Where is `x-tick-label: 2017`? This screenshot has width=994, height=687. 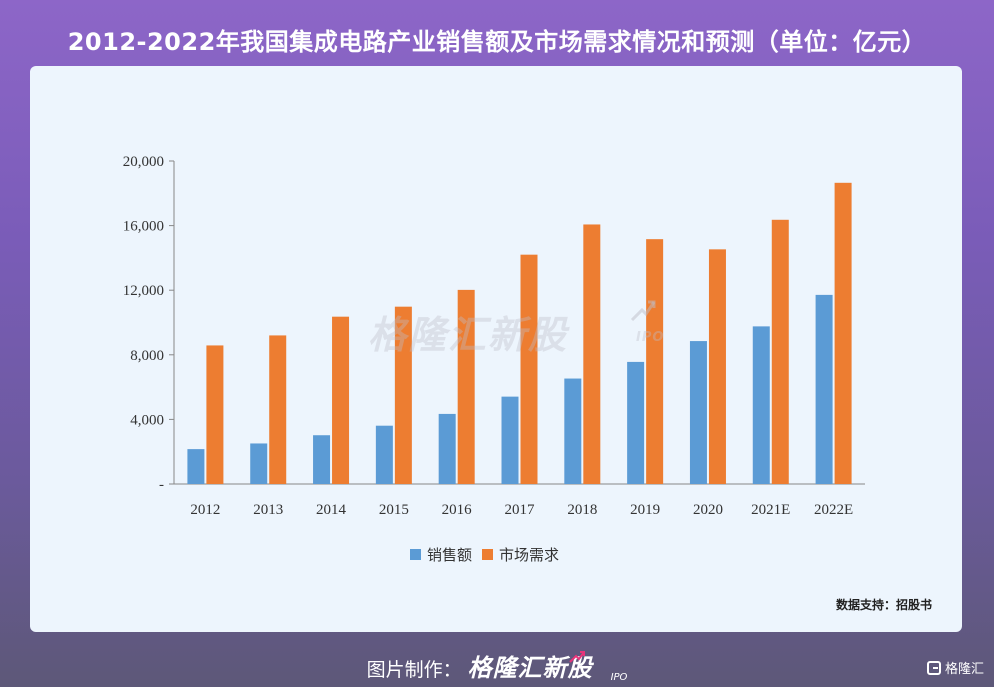 x-tick-label: 2017 is located at coordinates (520, 510).